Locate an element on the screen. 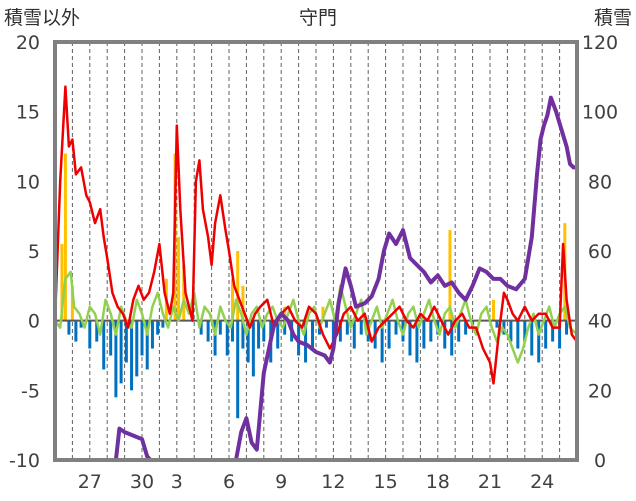 Image resolution: width=636 pixels, height=501 pixels. right-tick-label: 60 is located at coordinates (600, 252).